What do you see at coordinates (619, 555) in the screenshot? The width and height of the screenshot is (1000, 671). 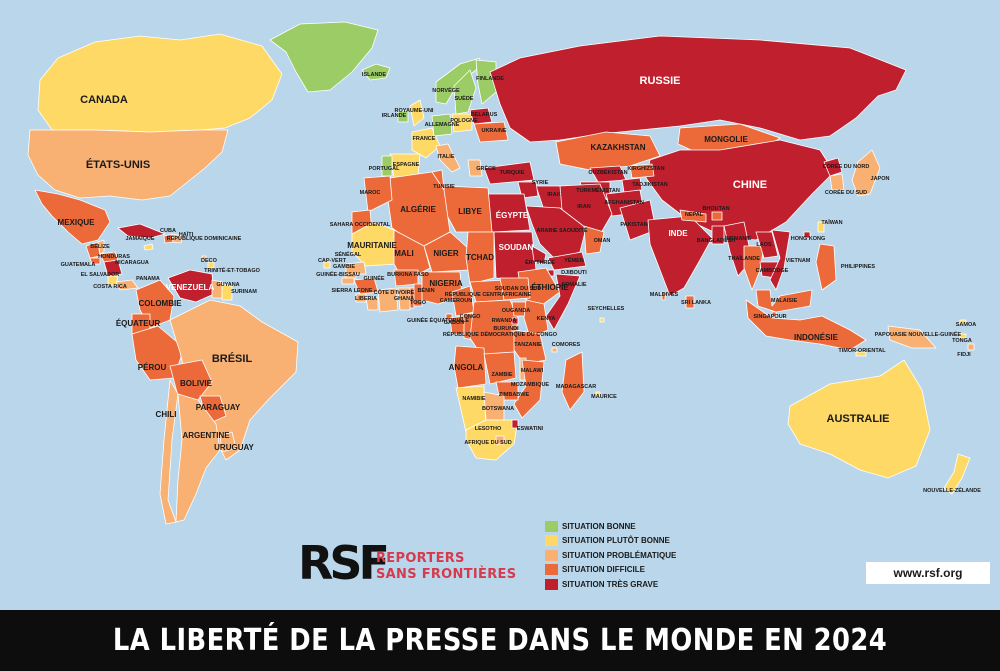 I see `legend-label-problematique: SITUATION PROBLÉMATIQUE` at bounding box center [619, 555].